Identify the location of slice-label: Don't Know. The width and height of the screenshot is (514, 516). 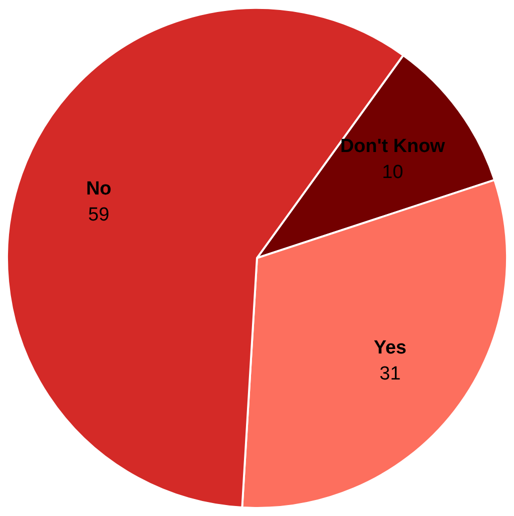
(393, 146).